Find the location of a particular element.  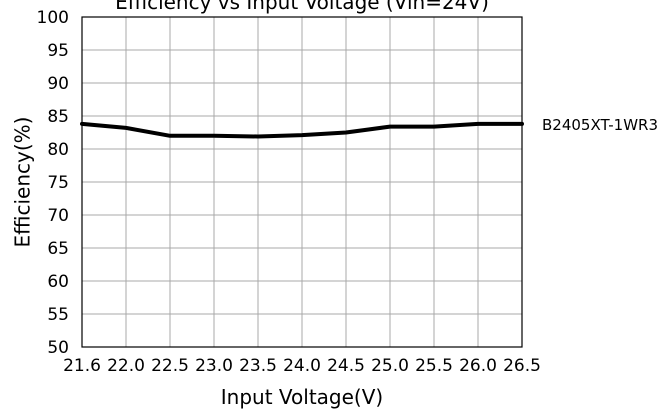

x-tick-label: 24.5 is located at coordinates (346, 366).